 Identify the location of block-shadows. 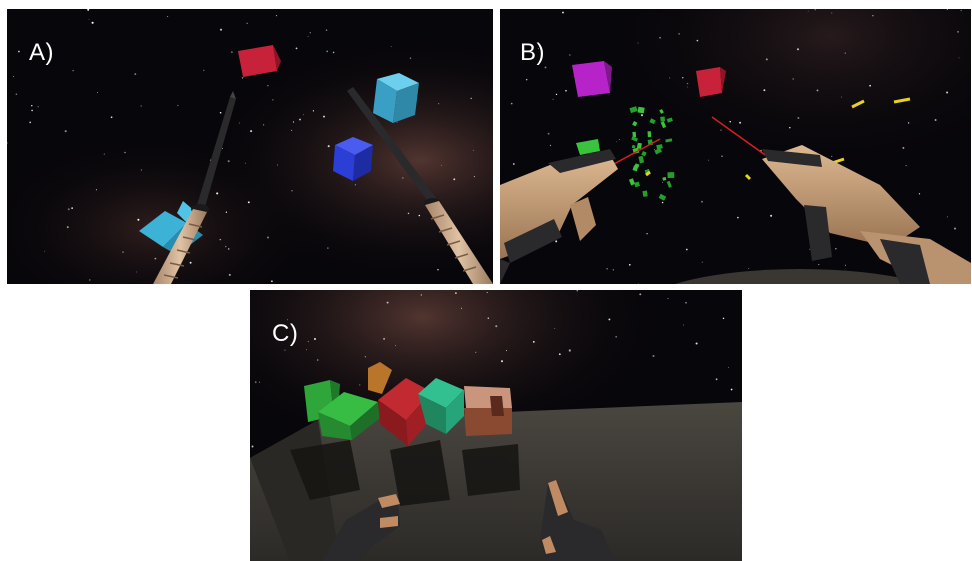
(405, 473).